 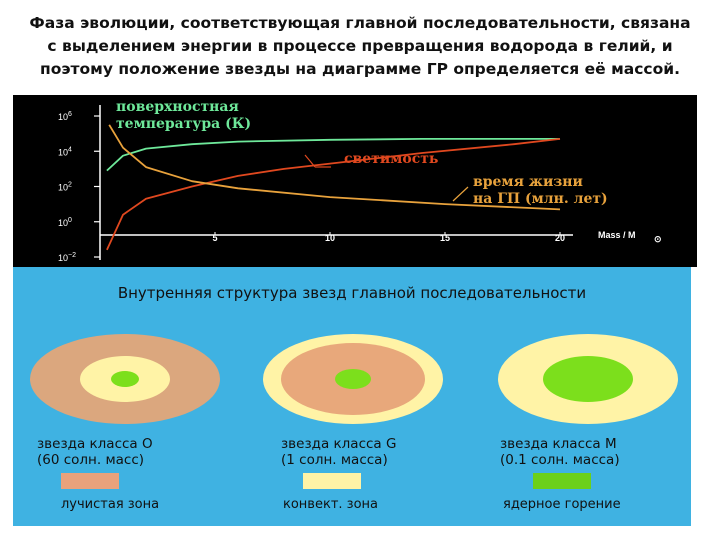 I want to click on lifetime-curve, so click(x=334, y=167).